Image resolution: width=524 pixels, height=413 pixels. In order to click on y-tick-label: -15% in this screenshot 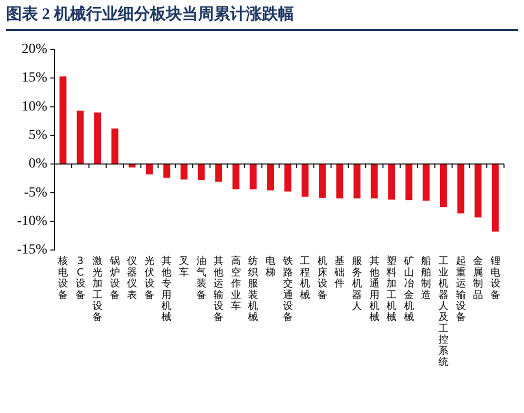, I will do `click(32, 250)`.